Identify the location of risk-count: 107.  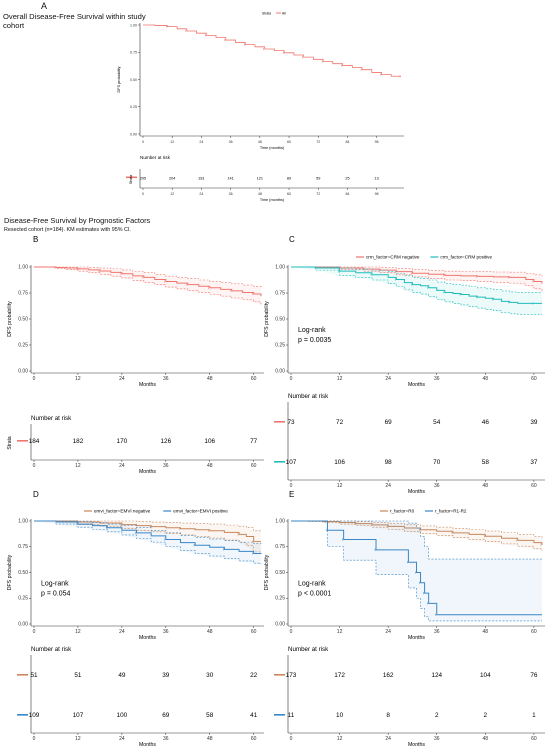
(291, 462).